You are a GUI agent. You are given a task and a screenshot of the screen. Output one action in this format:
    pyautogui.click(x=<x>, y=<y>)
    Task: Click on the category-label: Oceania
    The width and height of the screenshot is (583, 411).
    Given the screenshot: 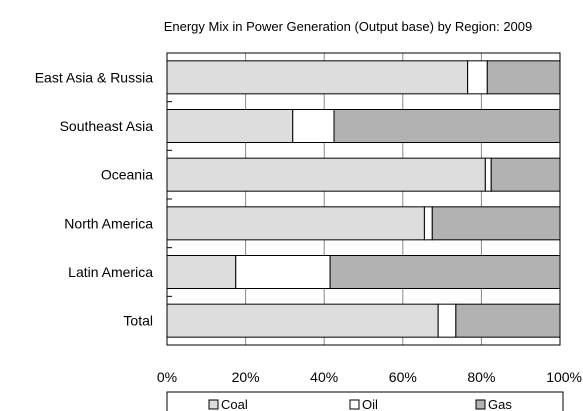 What is the action you would take?
    pyautogui.click(x=127, y=175)
    